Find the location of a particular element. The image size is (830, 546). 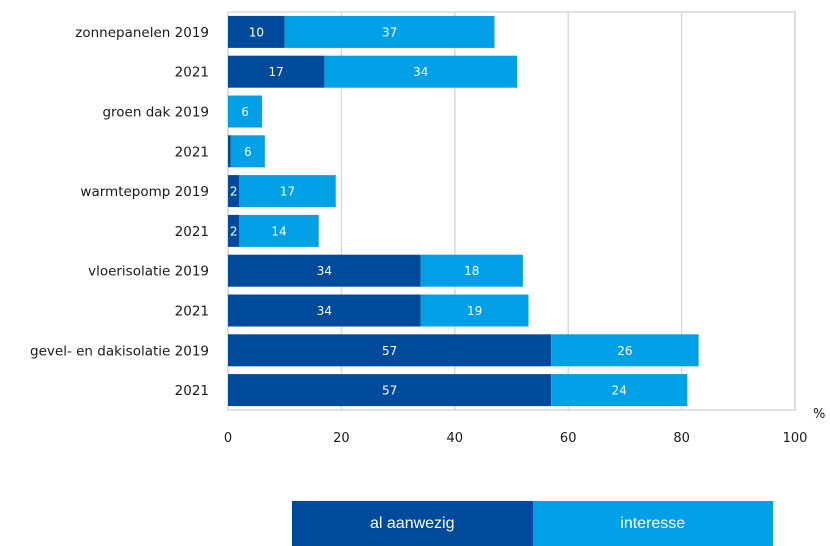

bar-value-label: 26 is located at coordinates (624, 351).